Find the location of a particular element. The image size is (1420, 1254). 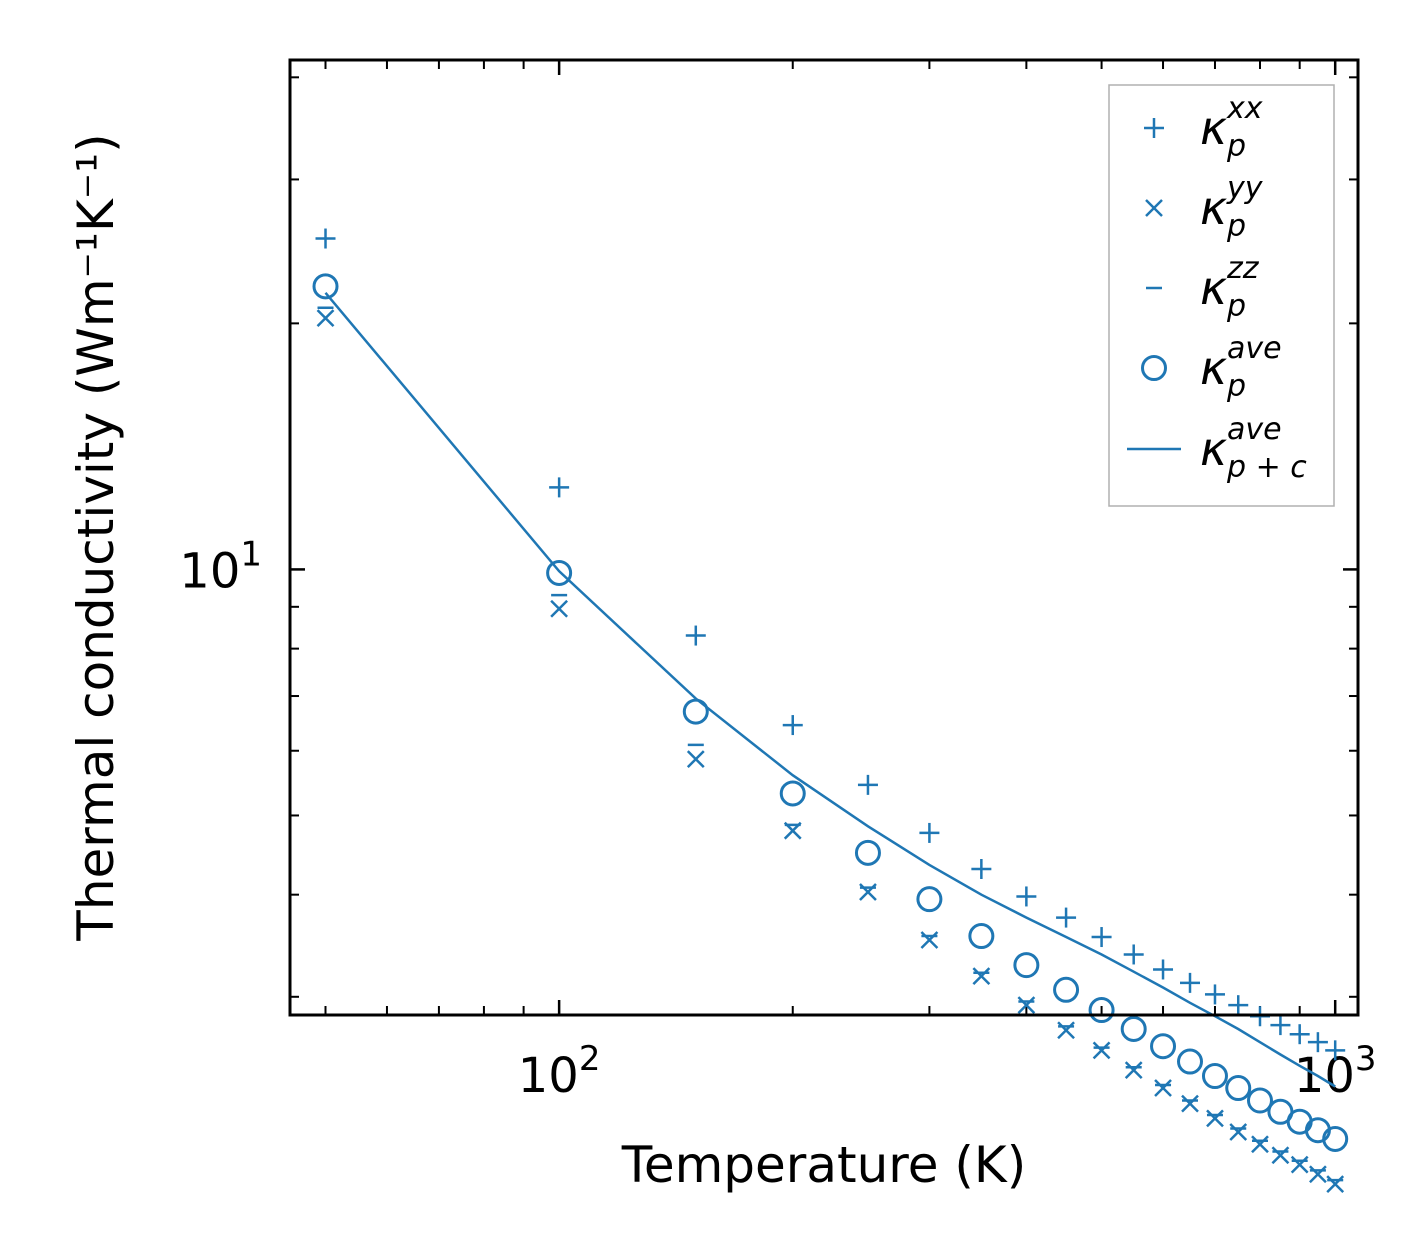

y-axis-label: Thermal conductivity (Wm⁻¹K⁻¹) is located at coordinates (96, 537).